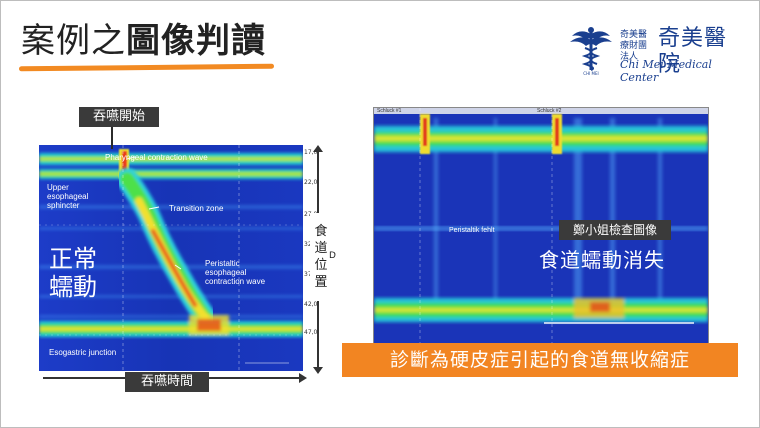  What do you see at coordinates (590, 73) in the screenshot?
I see `svg-text: CHI MEI` at bounding box center [590, 73].